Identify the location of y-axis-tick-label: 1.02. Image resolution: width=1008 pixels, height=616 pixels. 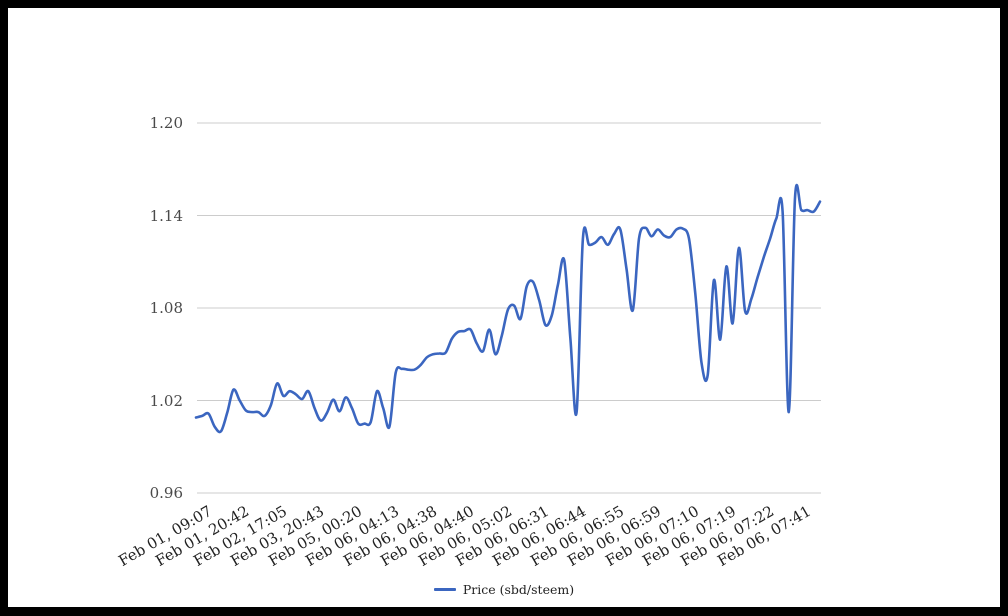
(166, 400).